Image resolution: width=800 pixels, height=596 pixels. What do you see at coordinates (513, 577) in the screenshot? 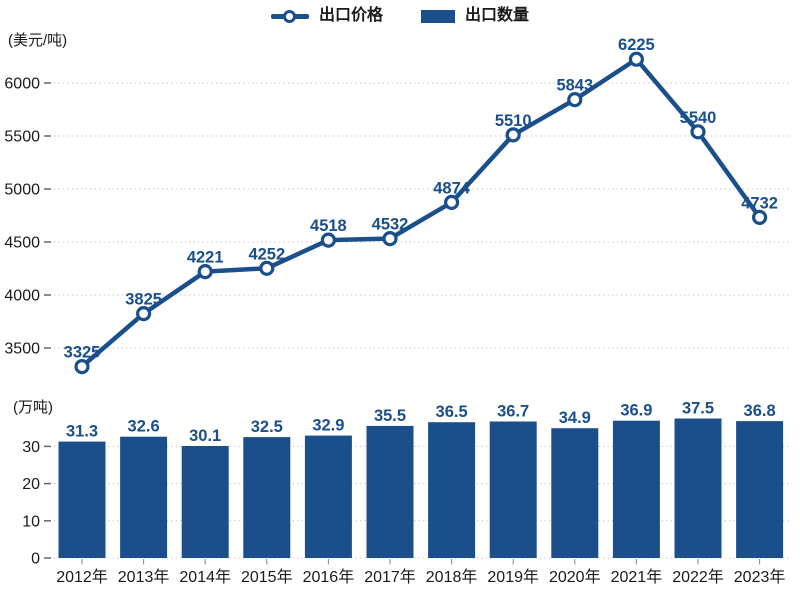
I see `x-tick-label: 2019年` at bounding box center [513, 577].